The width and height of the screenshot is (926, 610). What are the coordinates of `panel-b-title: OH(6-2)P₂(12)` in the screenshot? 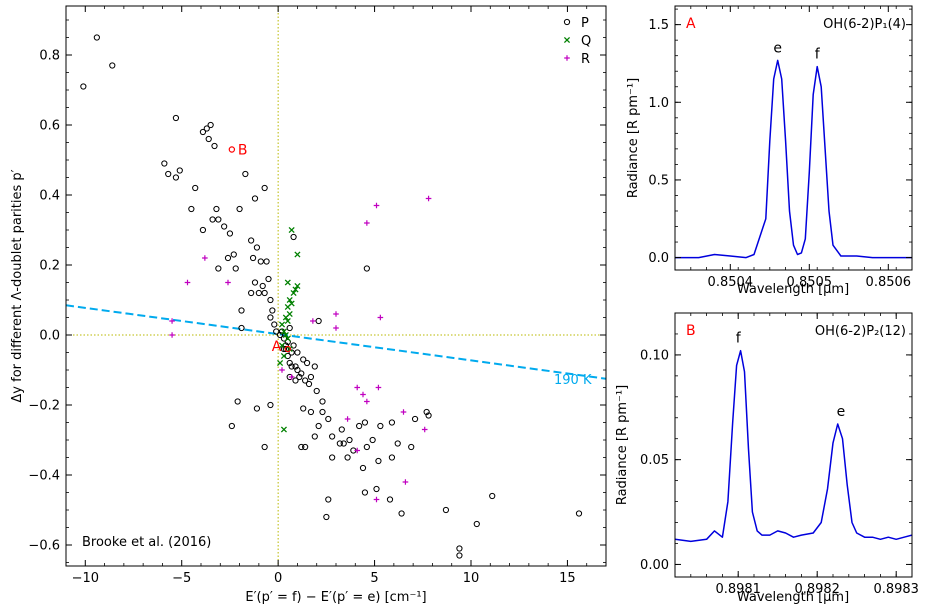 It's located at (860, 331).